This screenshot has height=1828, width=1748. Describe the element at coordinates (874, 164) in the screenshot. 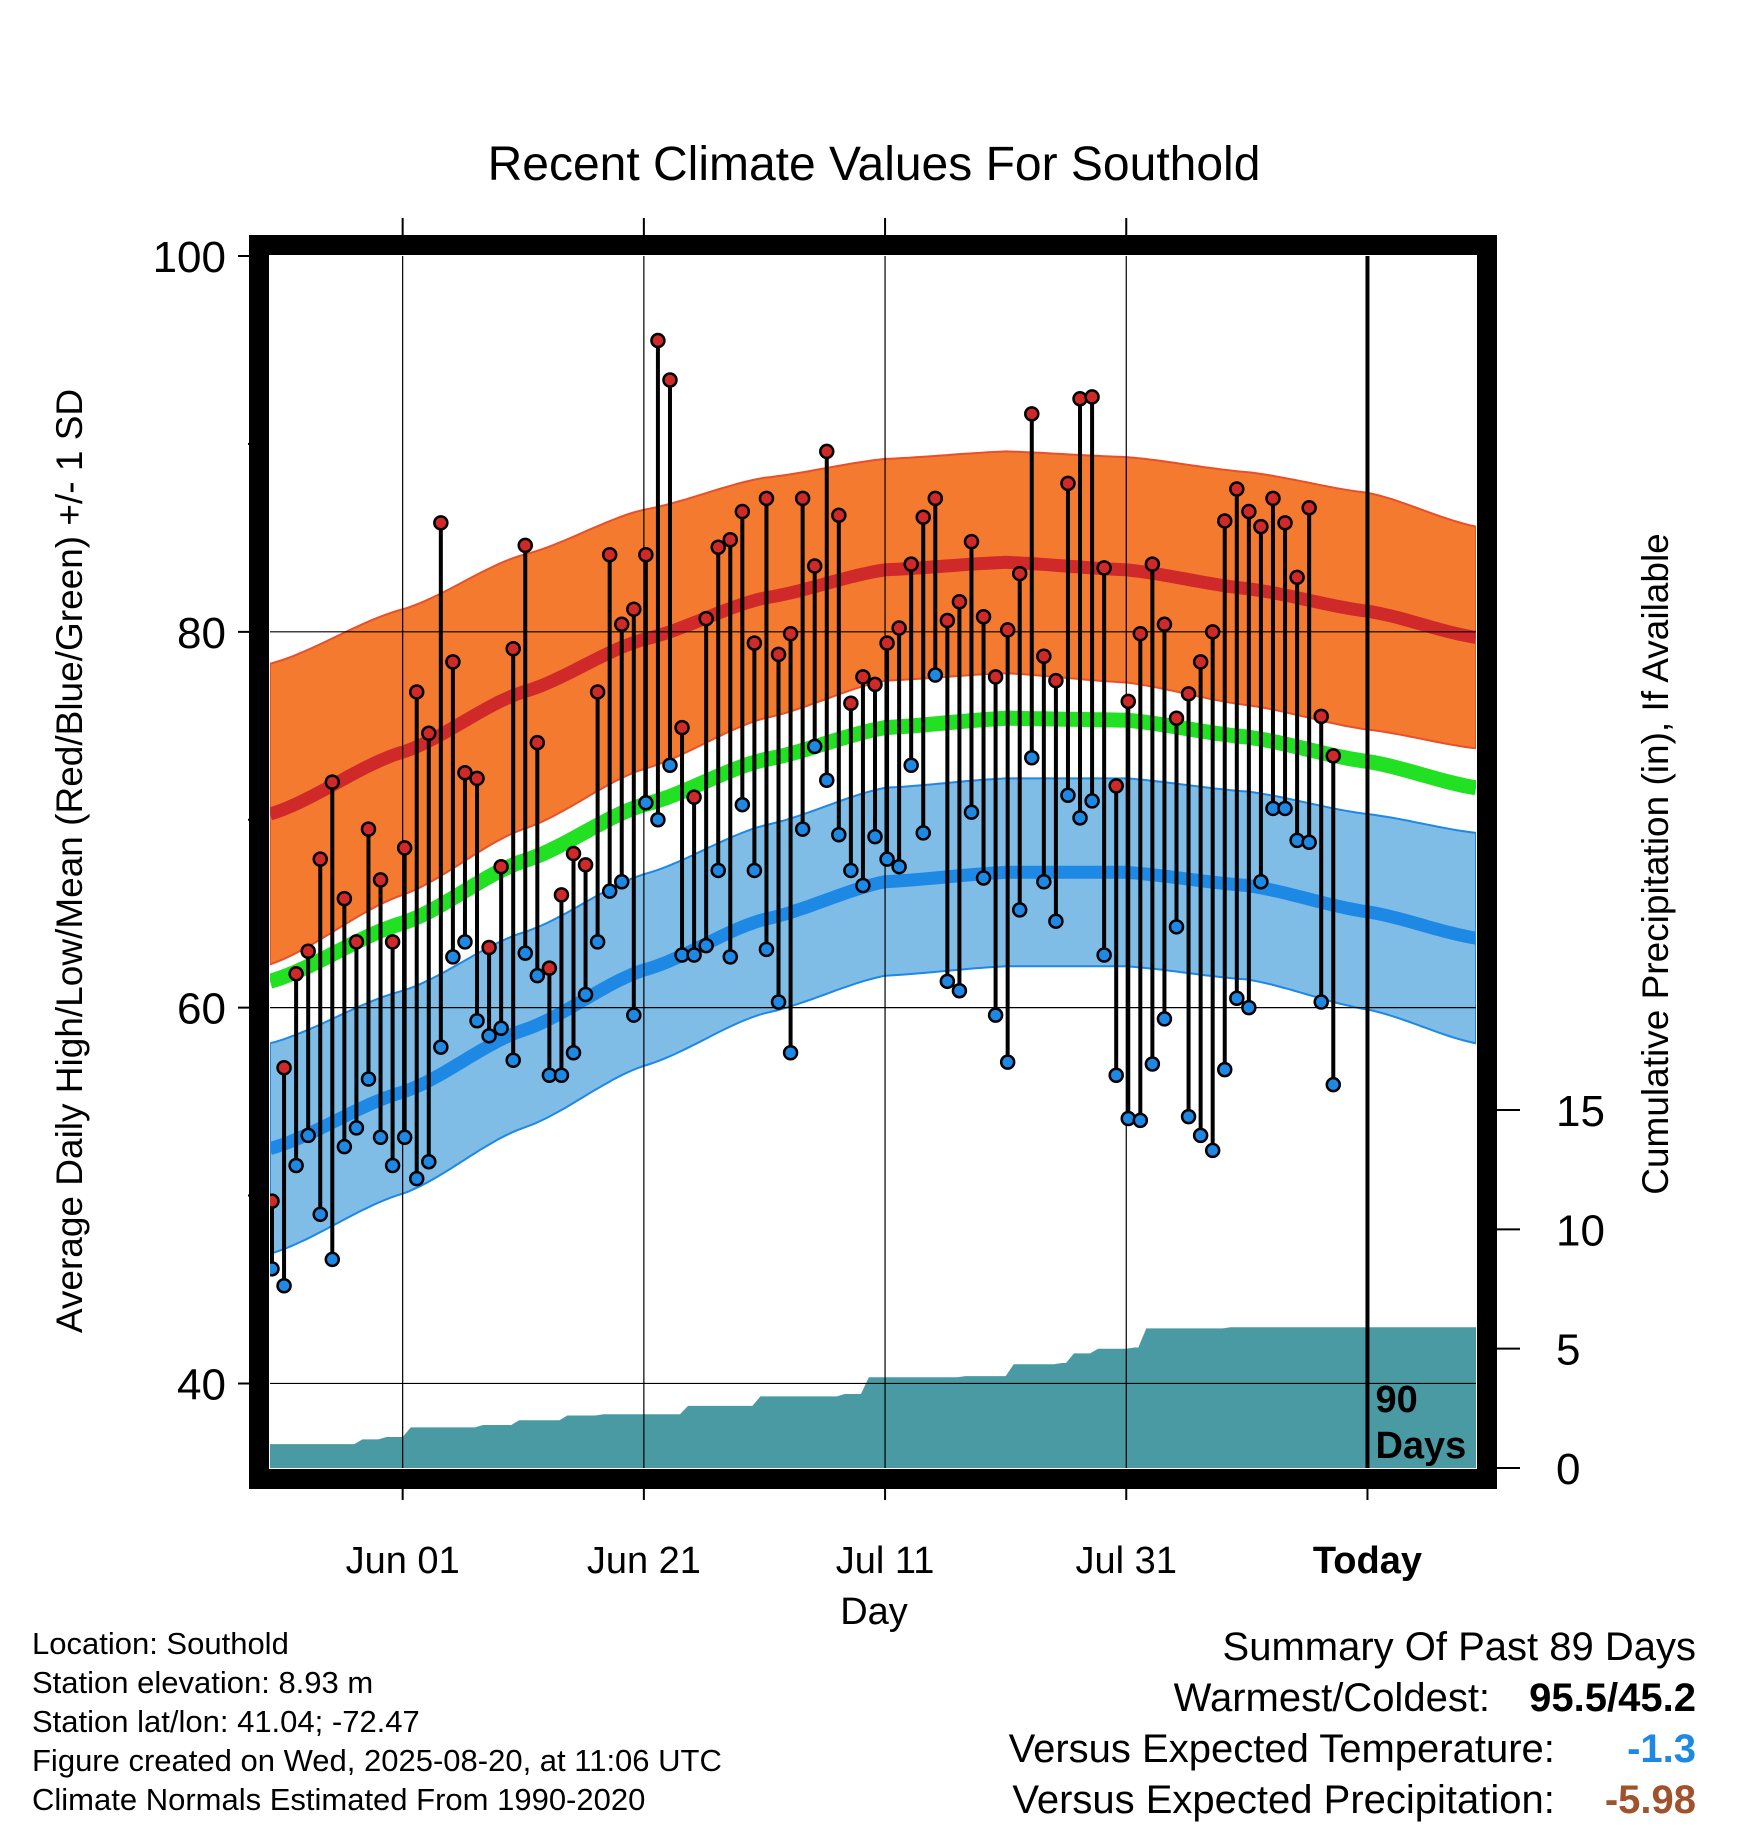

I see `chart-title: Recent Climate Values For Southold` at that location.